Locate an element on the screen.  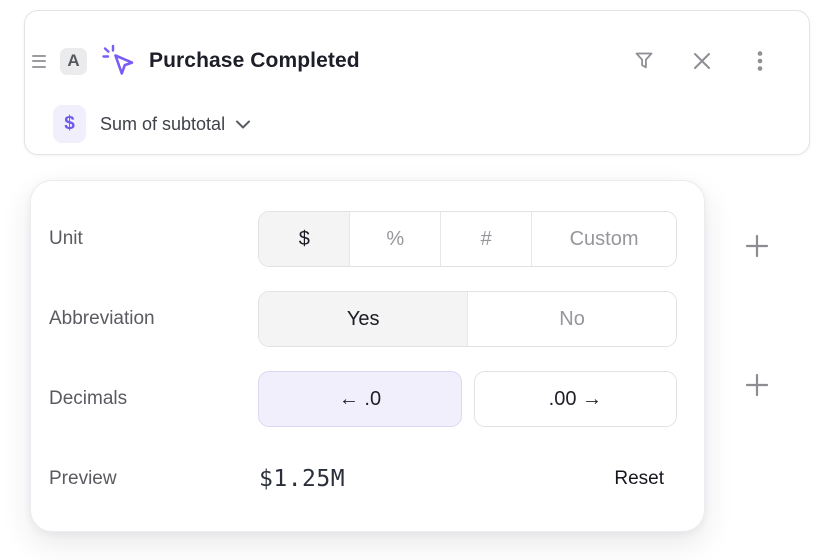
abbreviation-row: Abbreviation Yes No is located at coordinates (363, 319).